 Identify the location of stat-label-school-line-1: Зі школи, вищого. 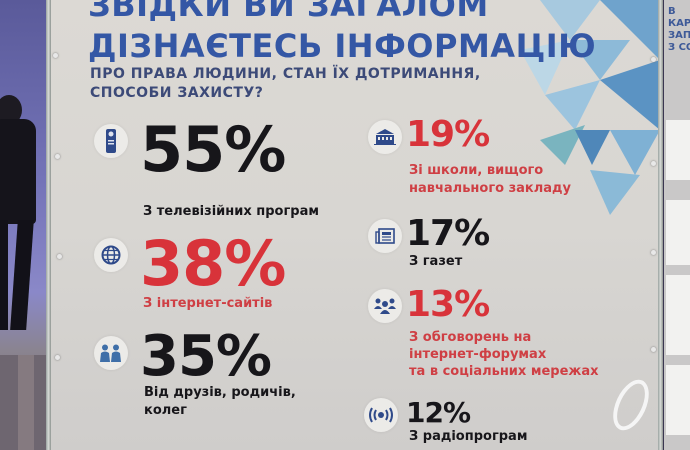
(476, 170).